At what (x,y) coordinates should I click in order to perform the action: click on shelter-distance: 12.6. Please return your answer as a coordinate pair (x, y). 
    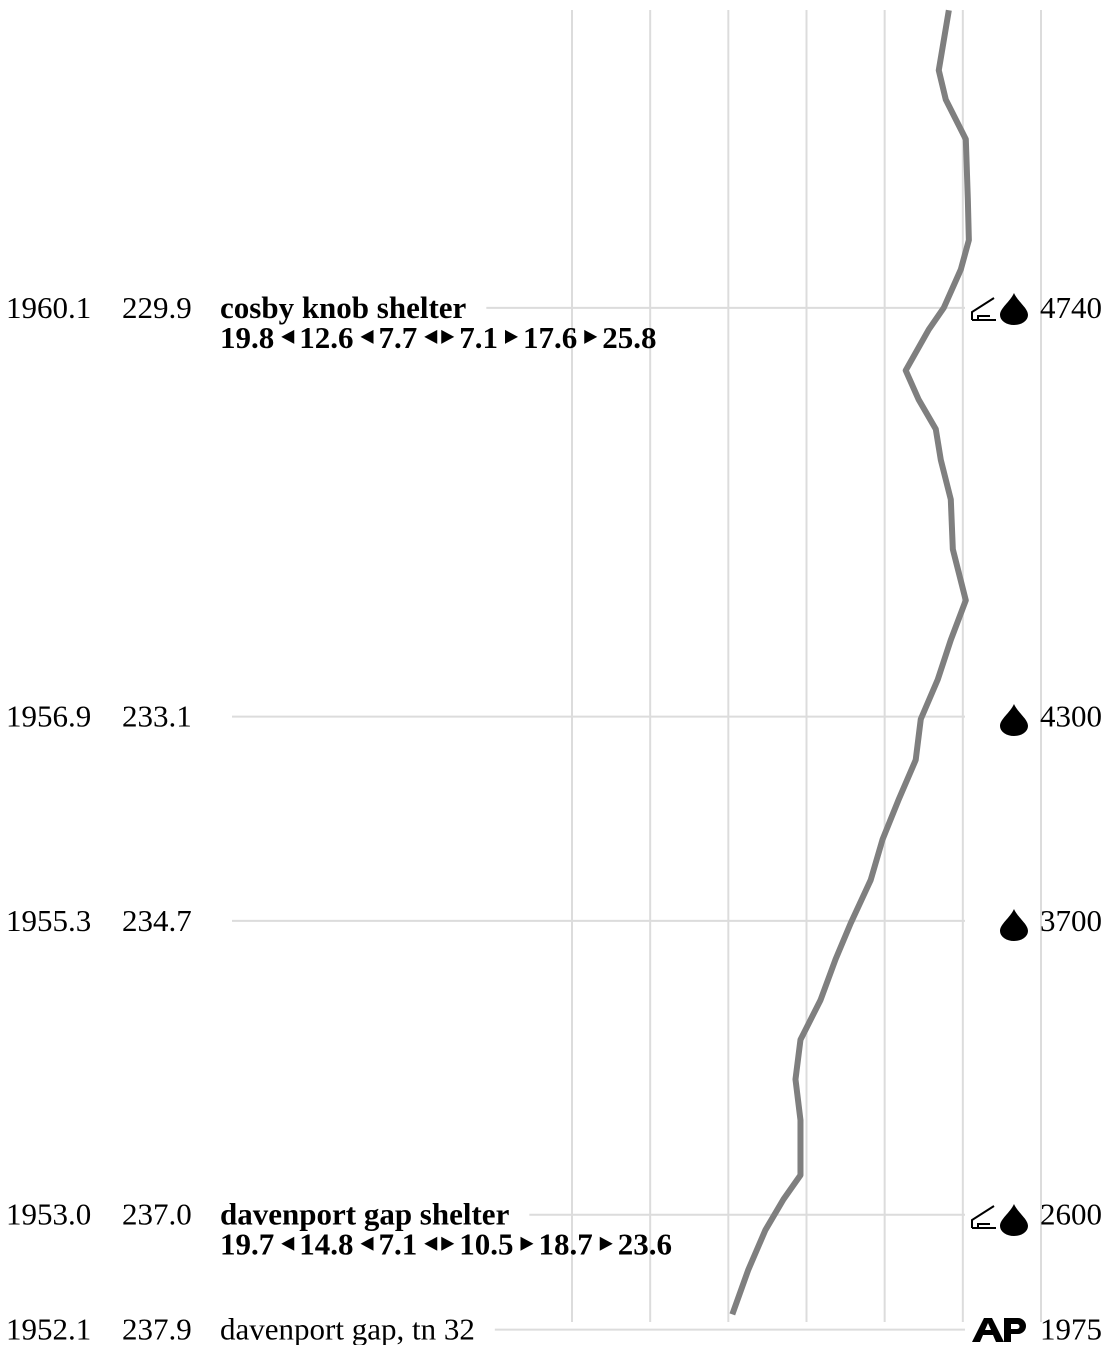
    Looking at the image, I should click on (326, 337).